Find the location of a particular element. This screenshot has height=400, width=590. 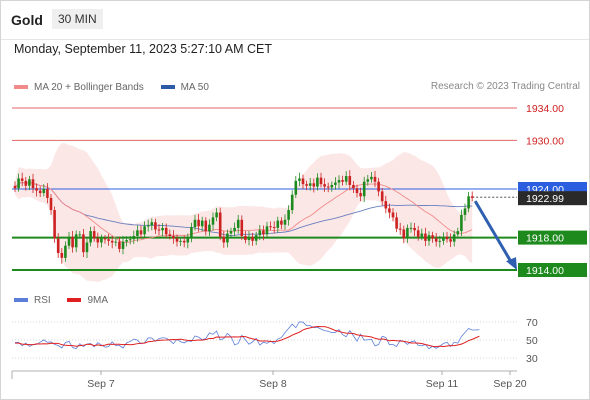

legend-label: 9MA is located at coordinates (98, 300).